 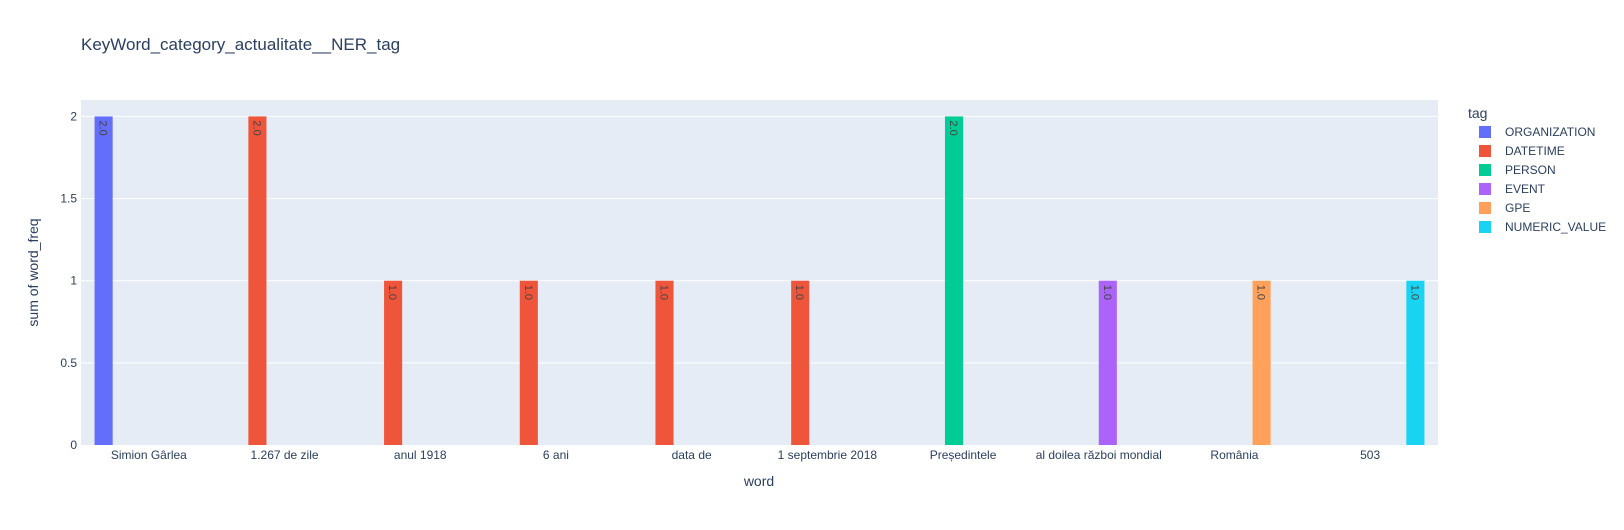 What do you see at coordinates (1517, 208) in the screenshot?
I see `legend-label-gpe: GPE` at bounding box center [1517, 208].